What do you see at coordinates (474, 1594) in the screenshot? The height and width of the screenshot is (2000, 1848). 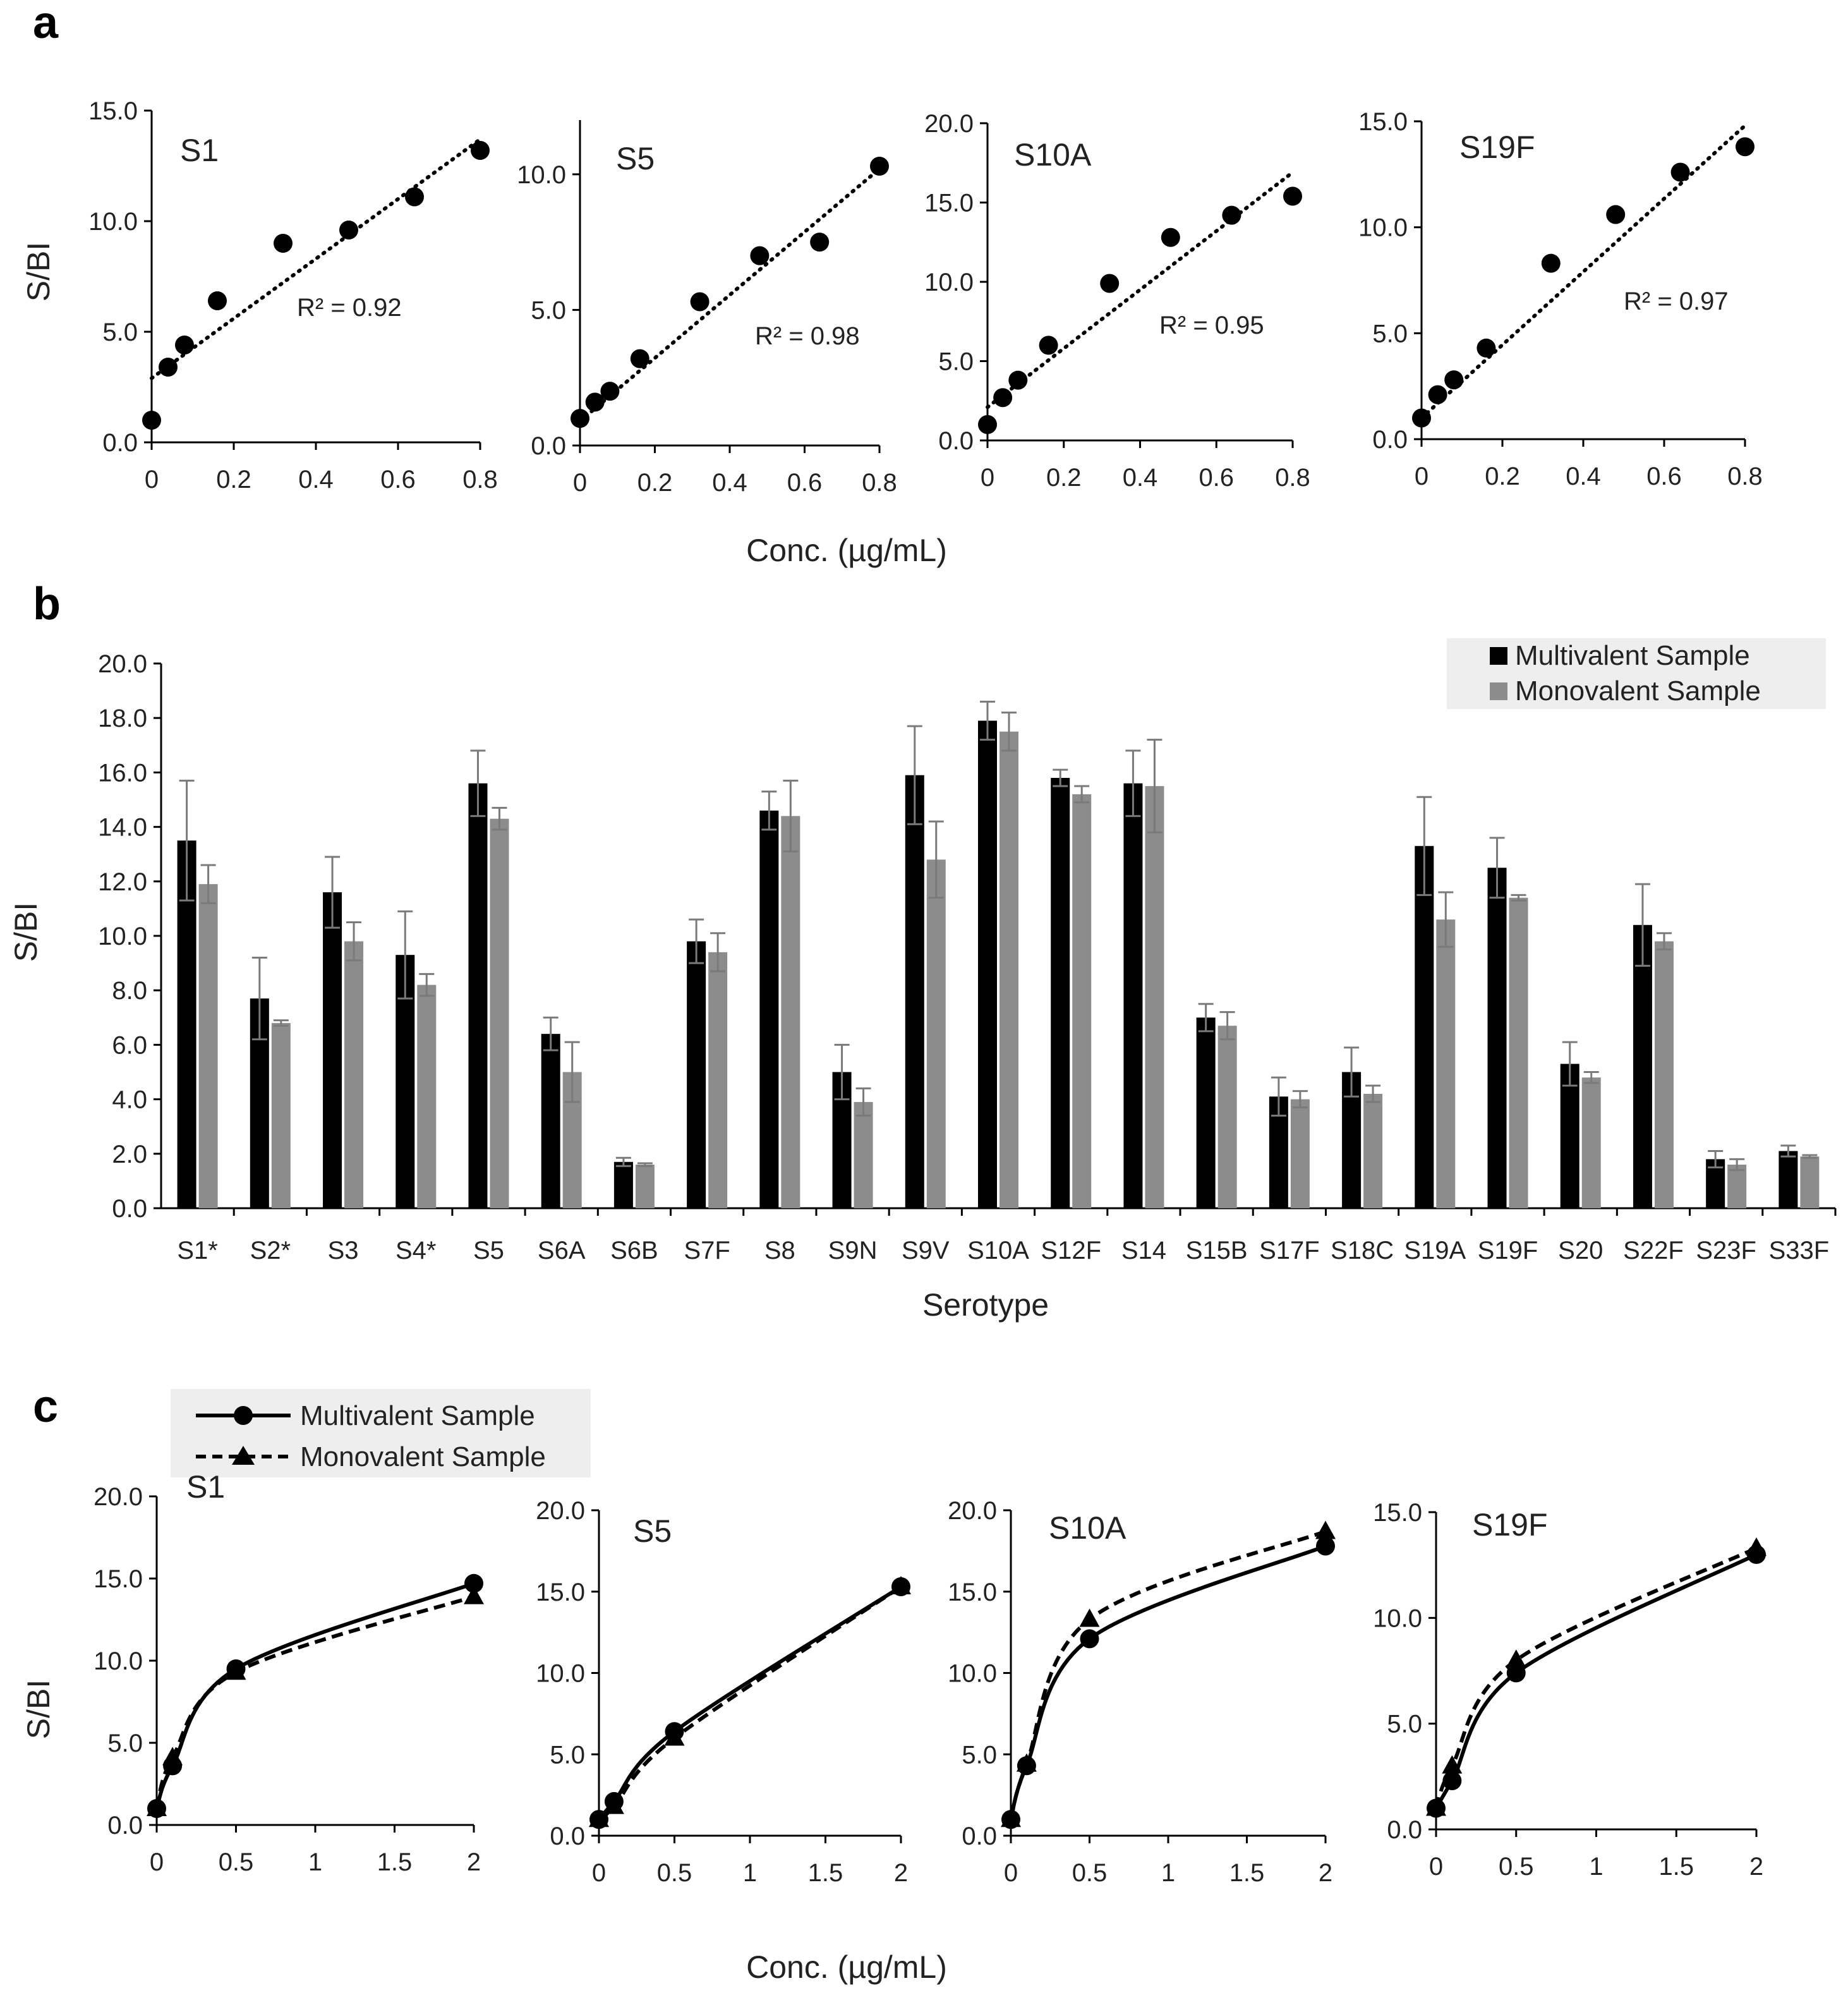 I see `c-S1-marker-monovalent` at bounding box center [474, 1594].